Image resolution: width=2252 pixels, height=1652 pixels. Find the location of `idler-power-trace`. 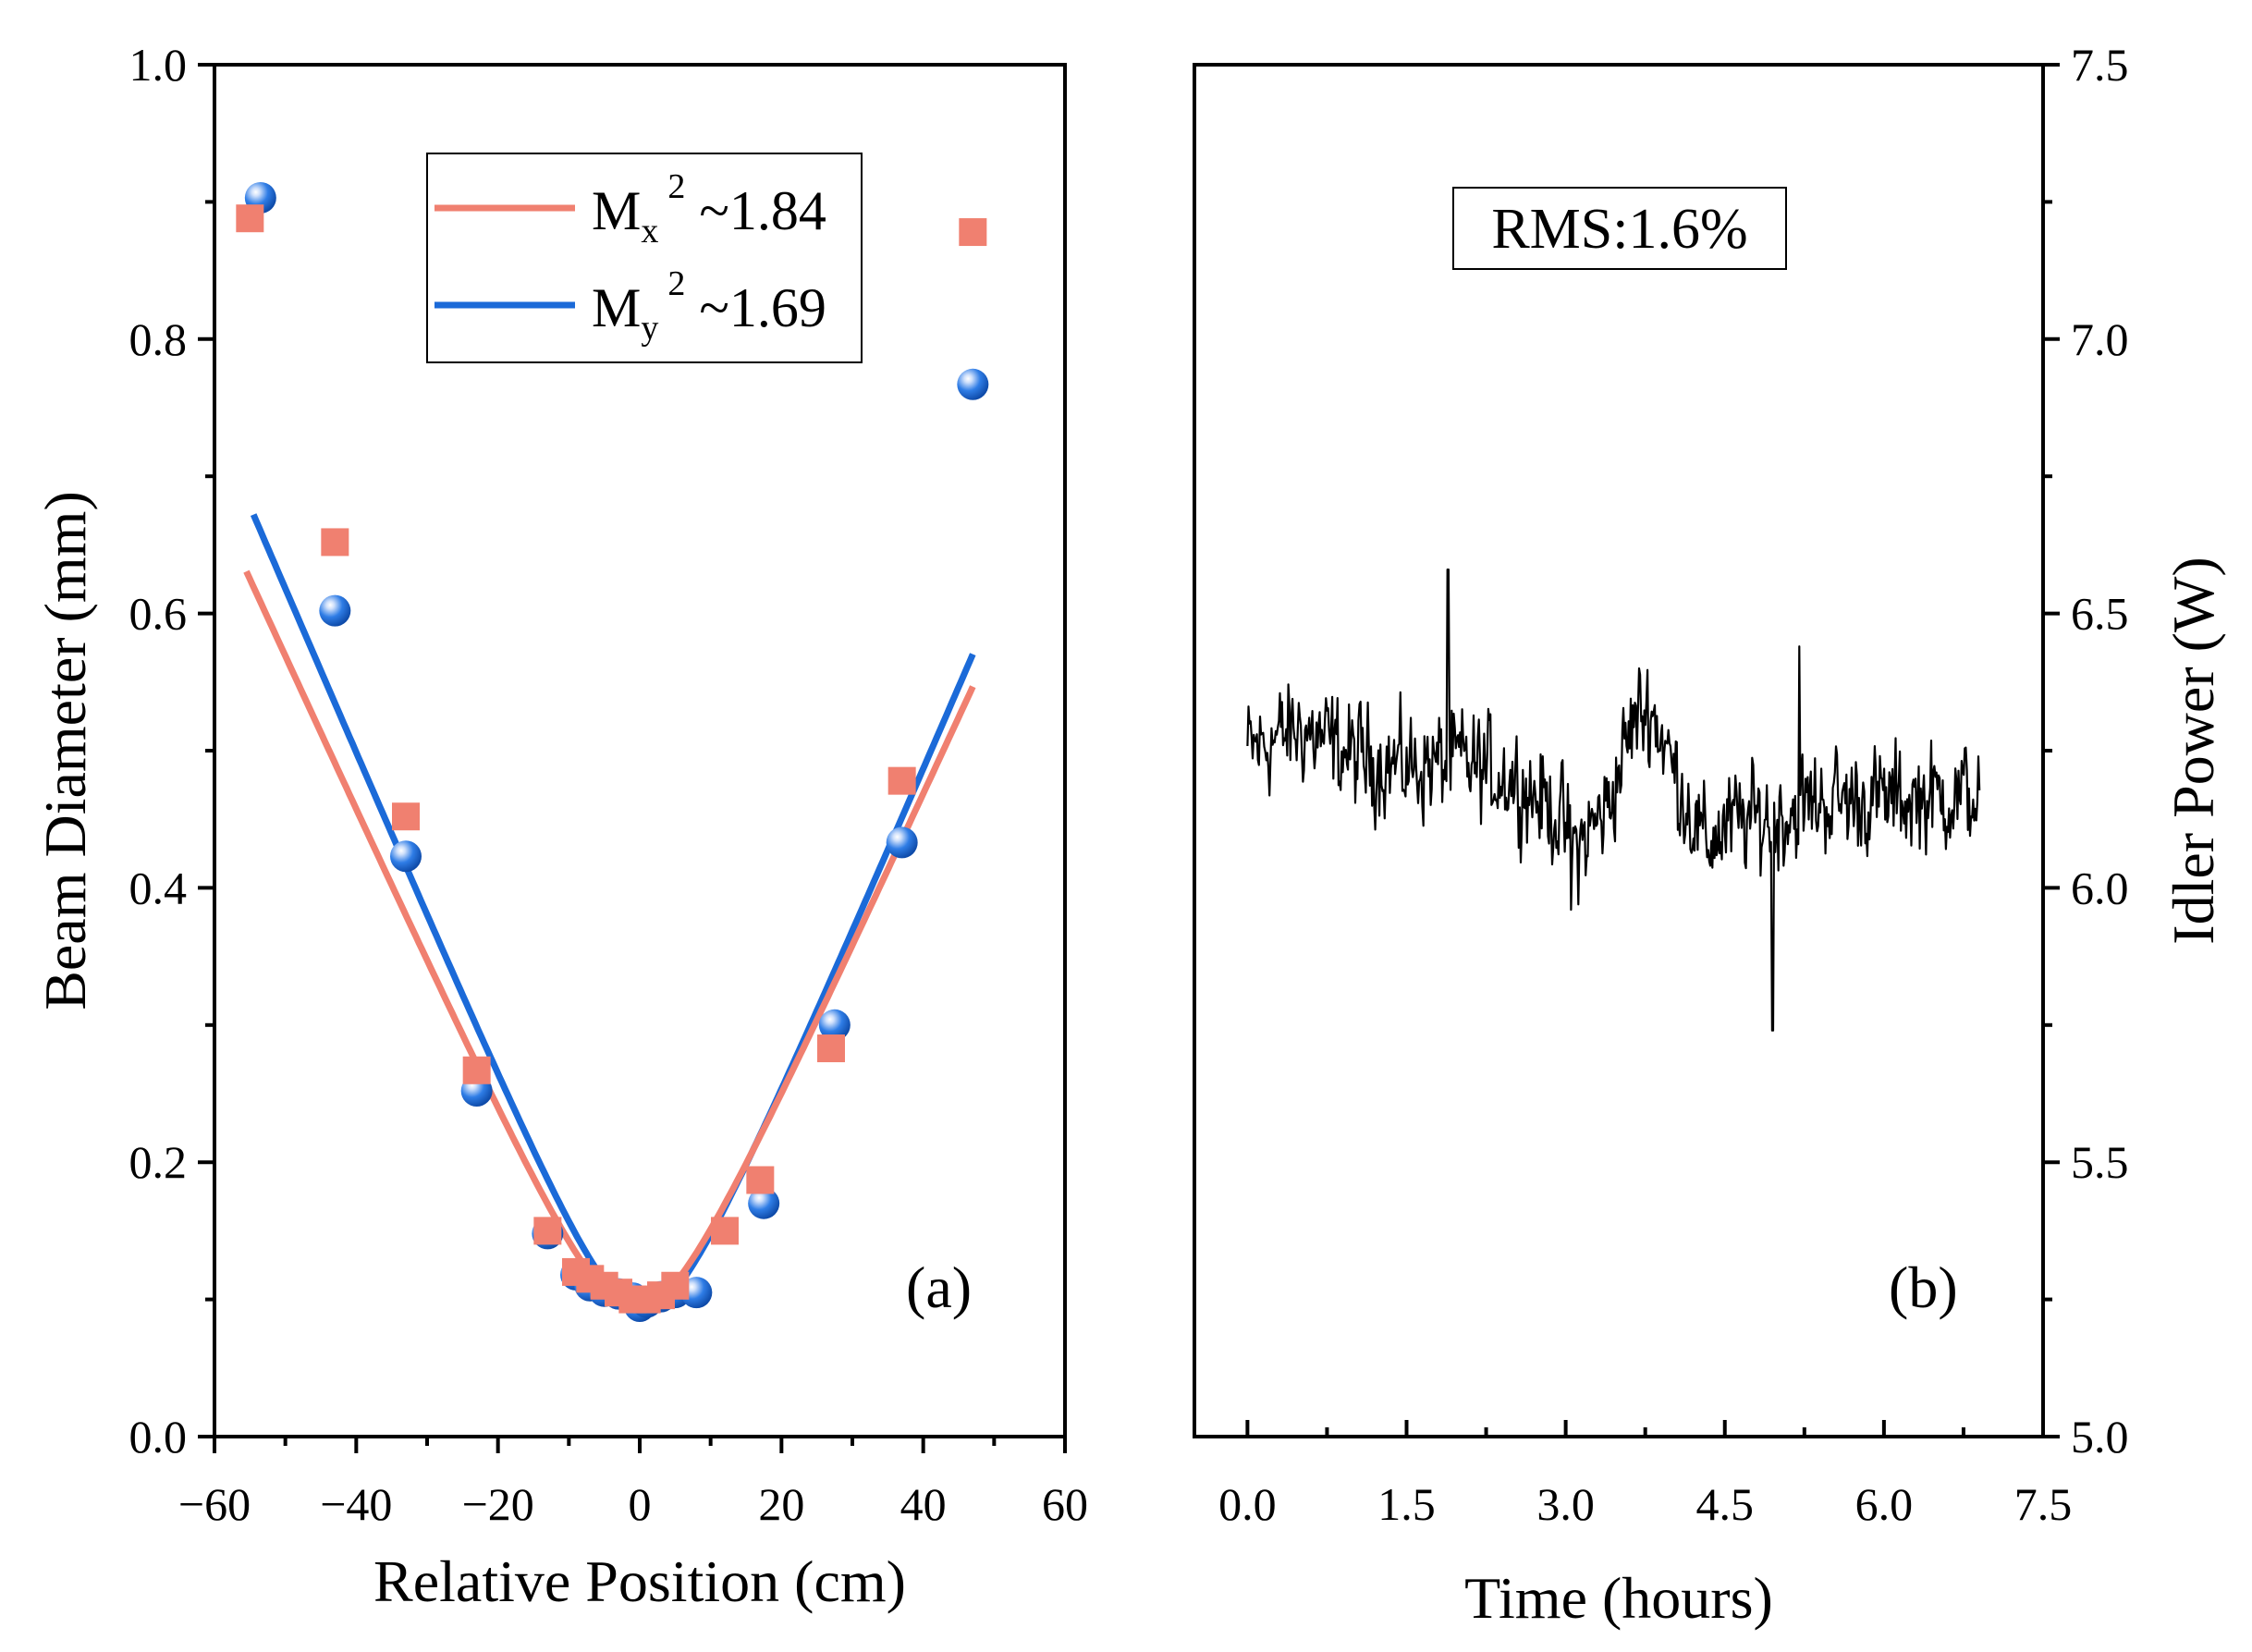

idler-power-trace is located at coordinates (1613, 800).